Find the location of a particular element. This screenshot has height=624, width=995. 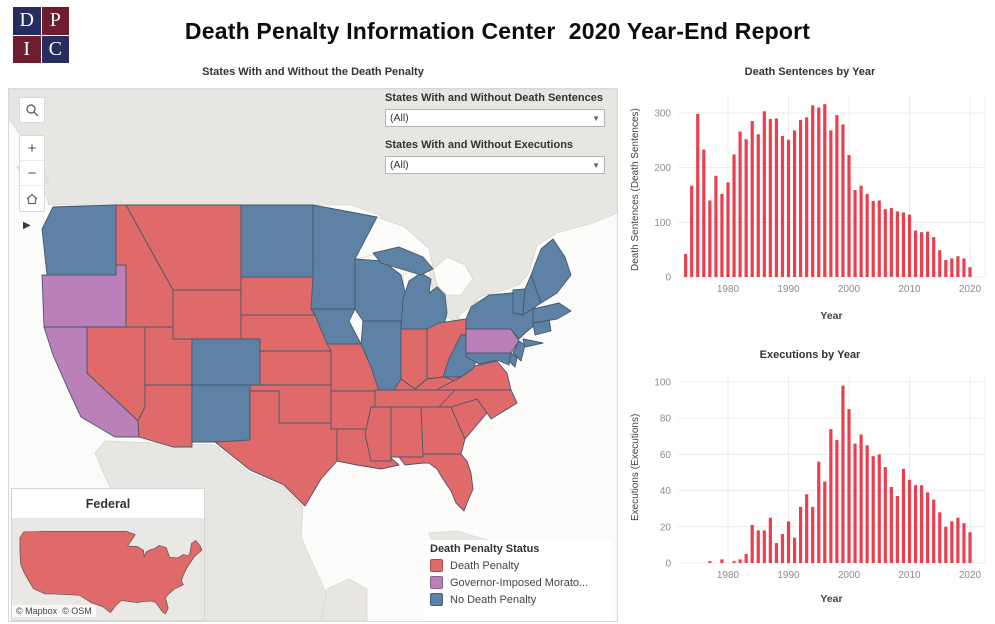

home-button is located at coordinates (32, 198).